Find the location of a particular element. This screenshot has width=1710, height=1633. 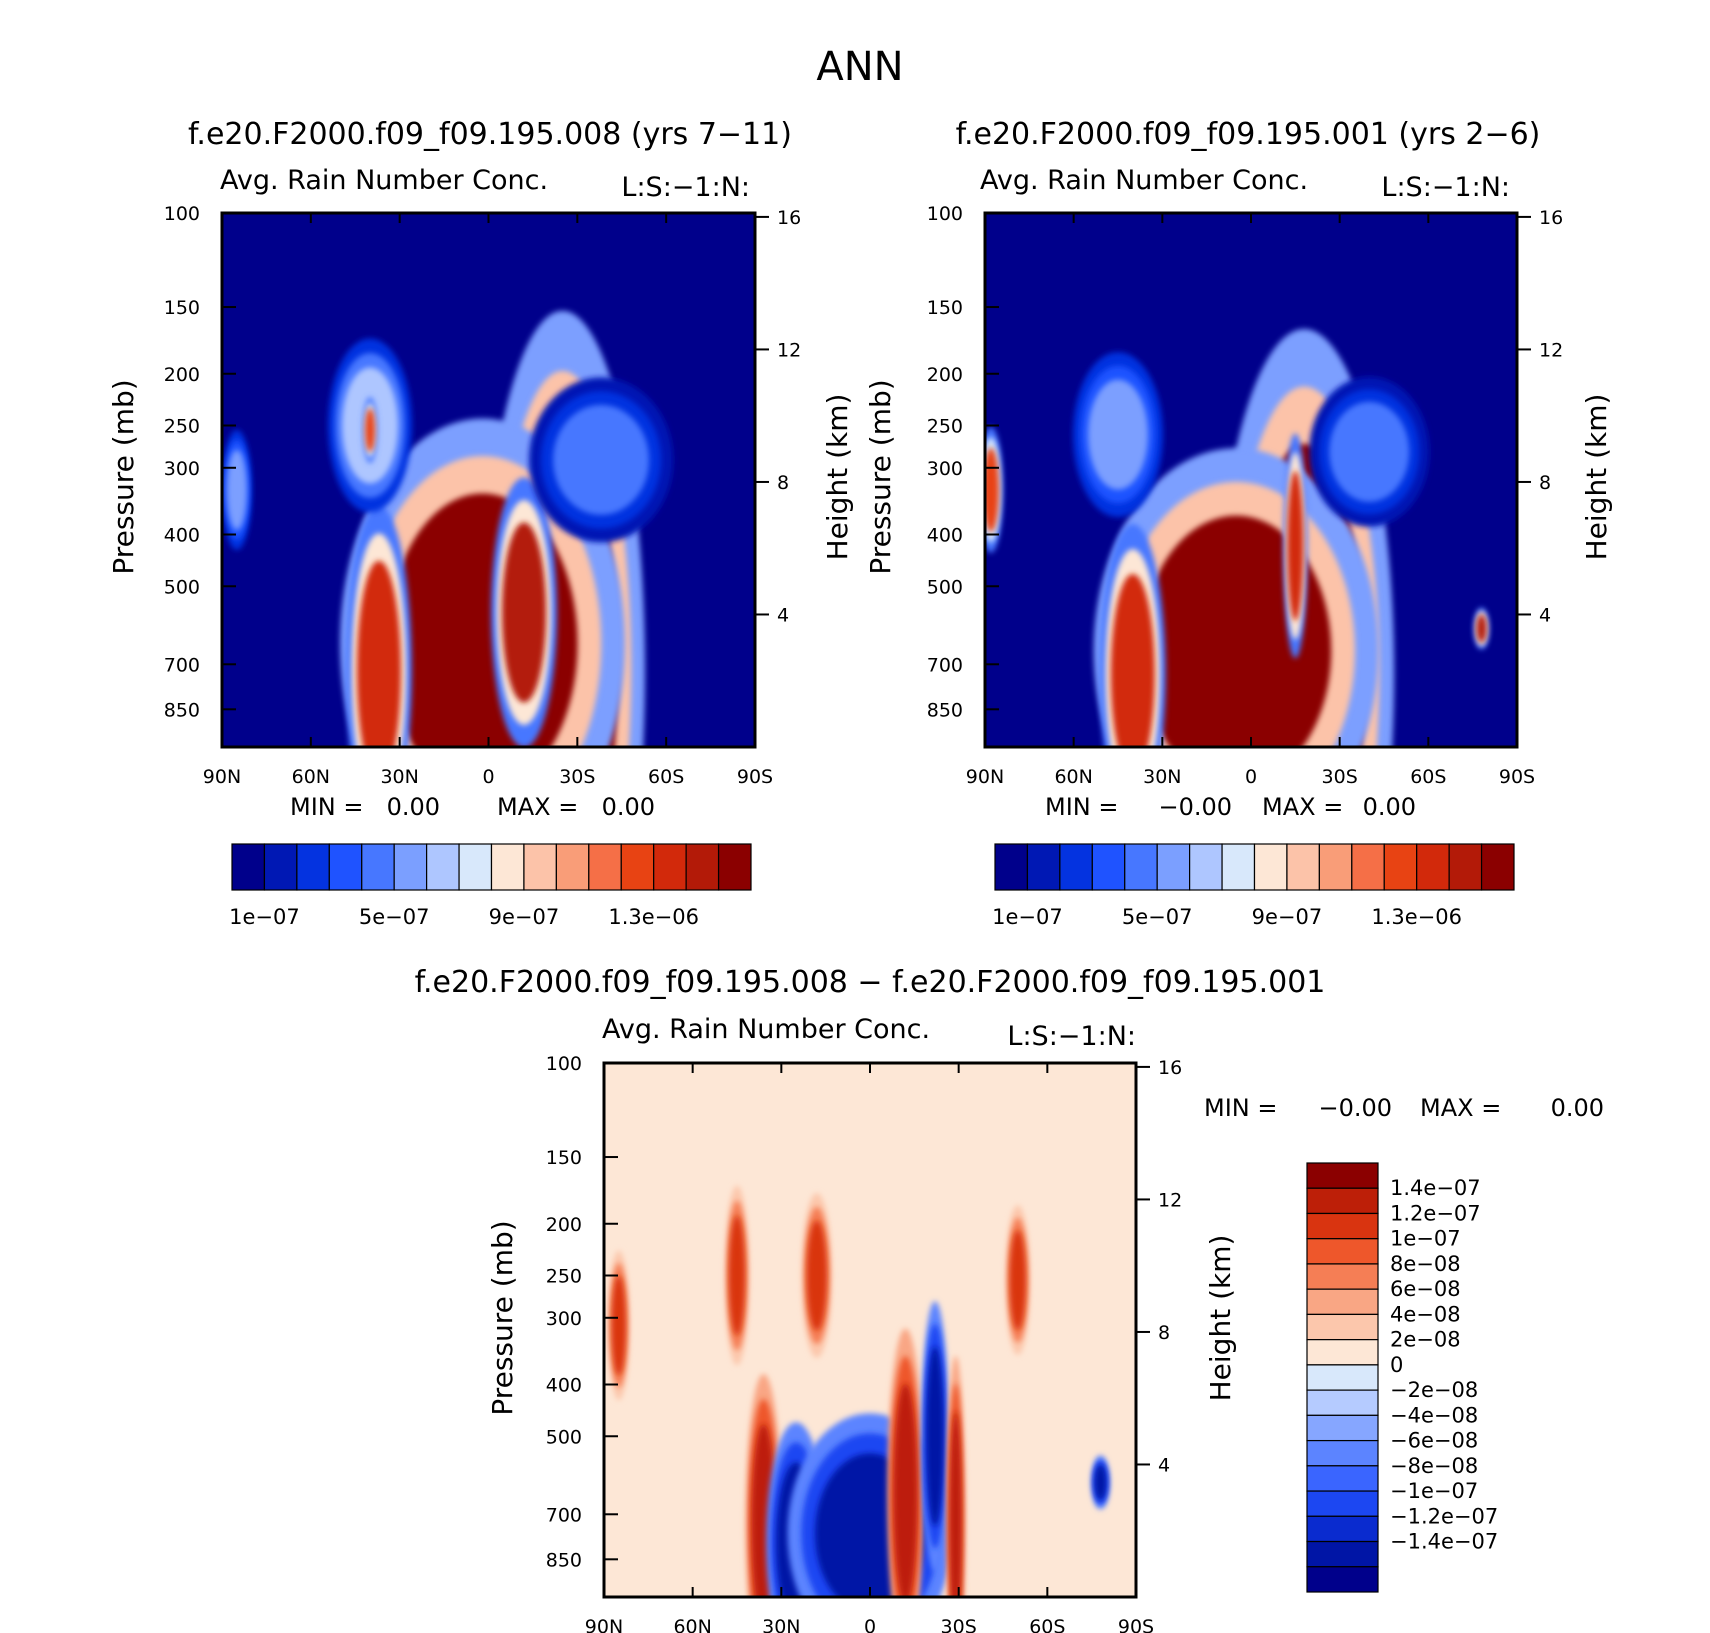

panel-left-ylabel: Pressure (mb) is located at coordinates (123, 476).